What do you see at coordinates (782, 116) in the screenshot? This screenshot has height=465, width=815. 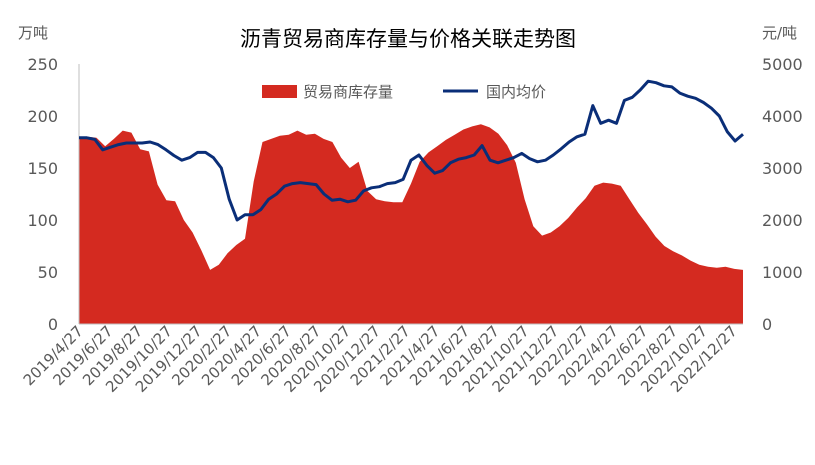 I see `right-tick-label-4: 4000` at bounding box center [782, 116].